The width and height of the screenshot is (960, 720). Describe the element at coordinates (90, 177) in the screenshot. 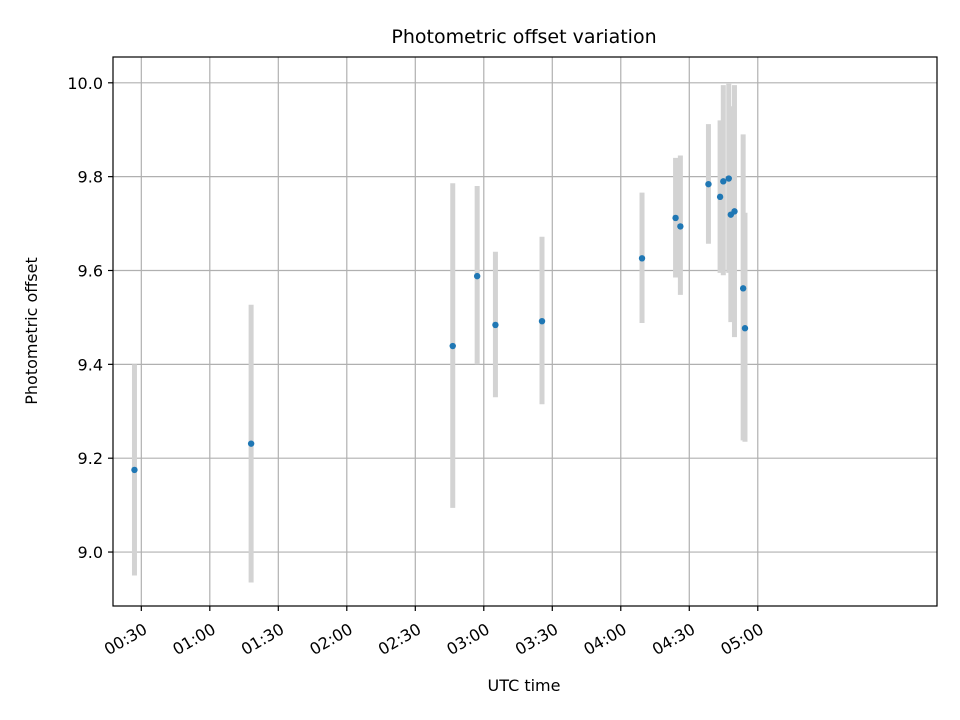

I see `y-tick-label: 9.8` at that location.